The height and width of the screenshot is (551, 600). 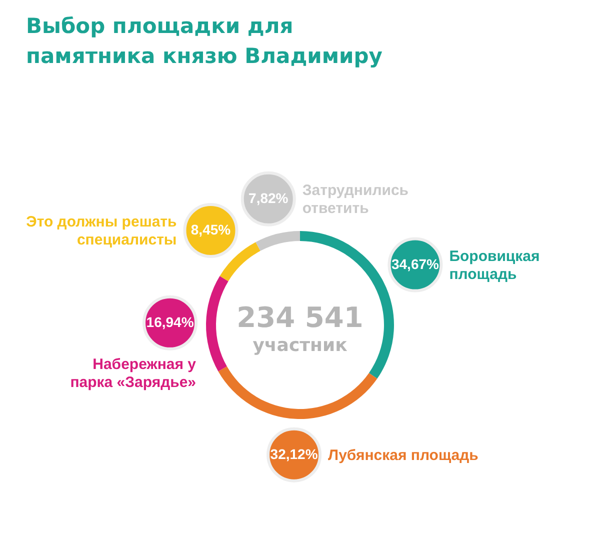 What do you see at coordinates (133, 373) in the screenshot?
I see `slice-label: Набережная у парка «Зарядье»` at bounding box center [133, 373].